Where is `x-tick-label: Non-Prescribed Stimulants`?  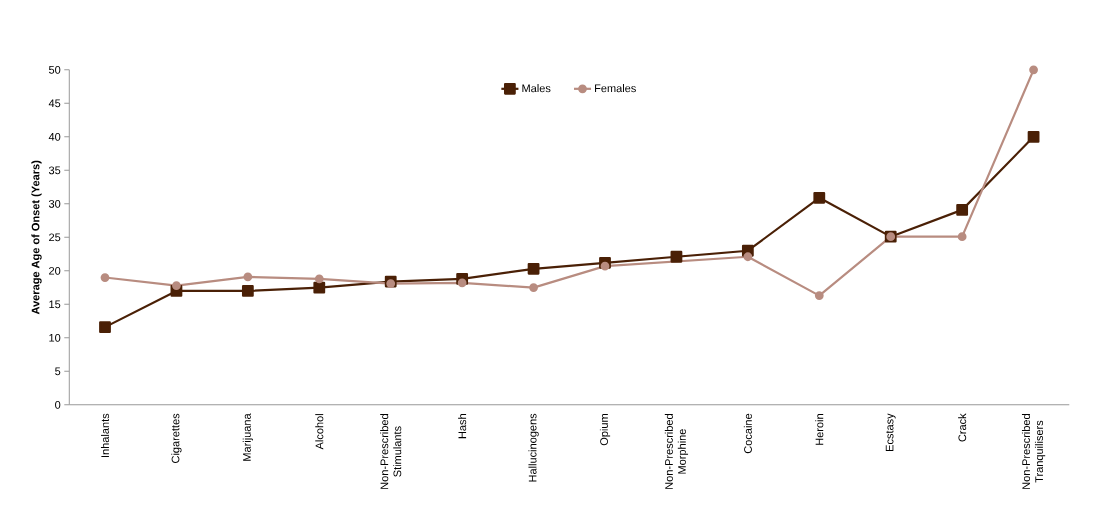
x-tick-label: Non-Prescribed Stimulants is located at coordinates (391, 451).